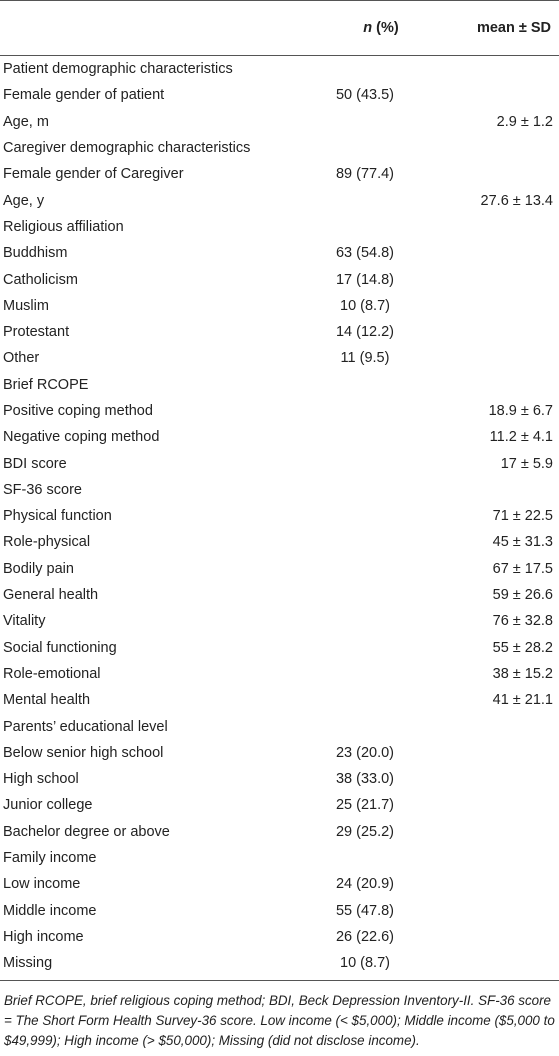  Describe the element at coordinates (365, 752) in the screenshot. I see `row-n-percent: 23 (20.0)` at that location.